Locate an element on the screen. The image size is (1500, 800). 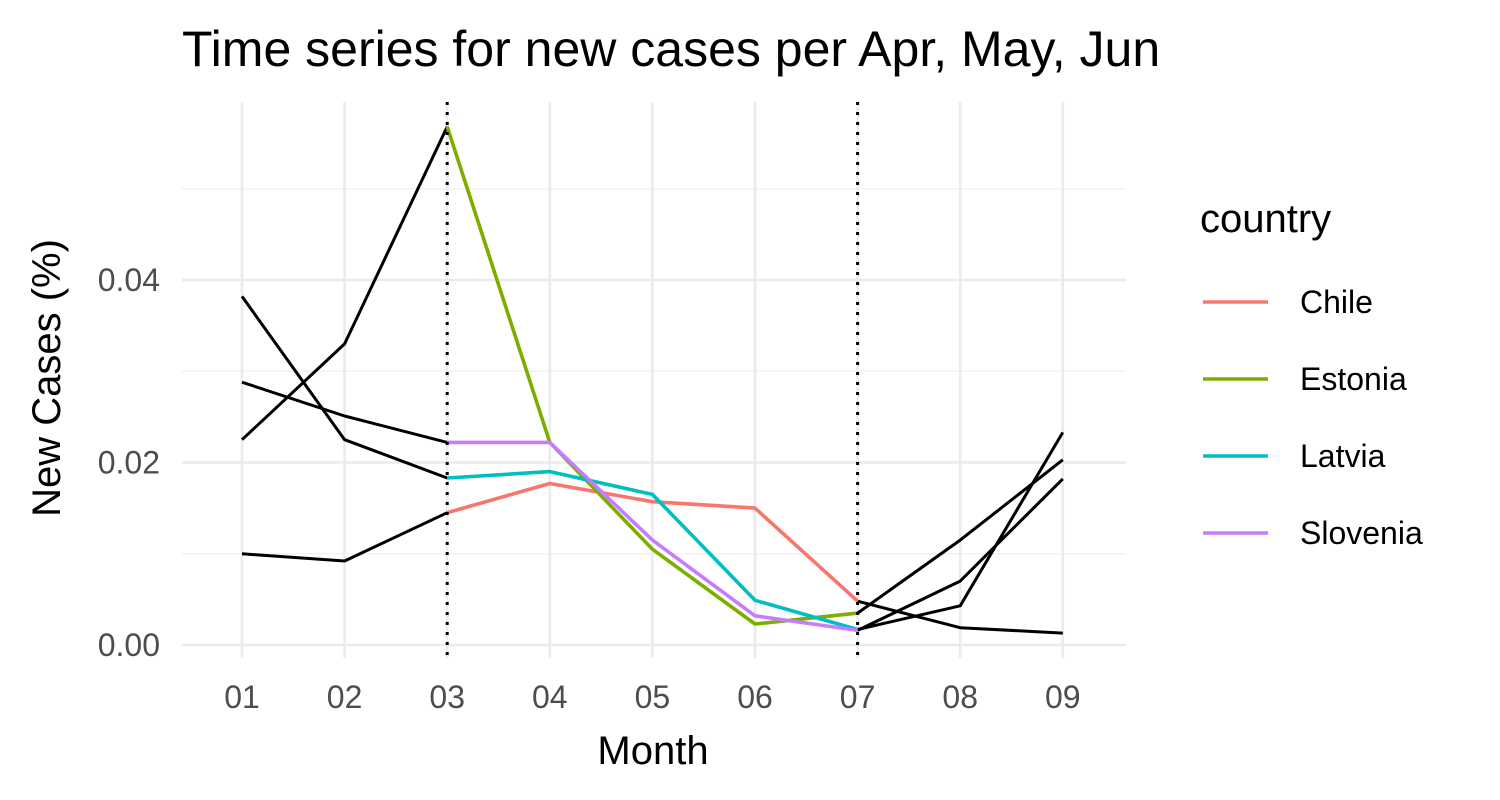
y-tick-label: 0.00 is located at coordinates (129, 645).